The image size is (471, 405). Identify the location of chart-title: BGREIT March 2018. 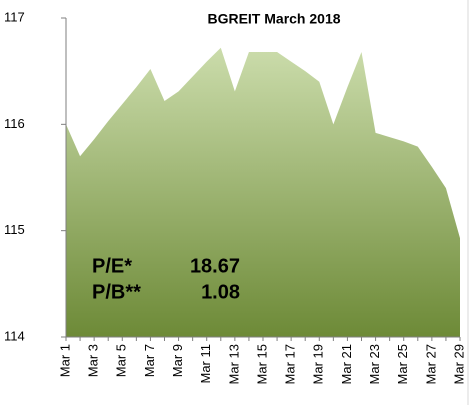
(273, 19).